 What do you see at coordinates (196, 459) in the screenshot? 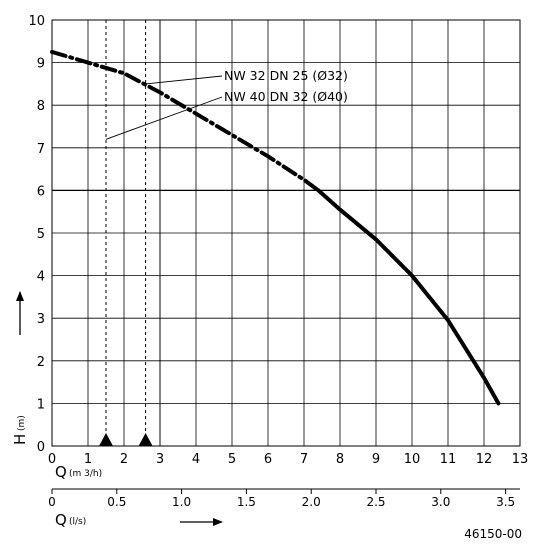
I see `x-tick-label: 4` at bounding box center [196, 459].